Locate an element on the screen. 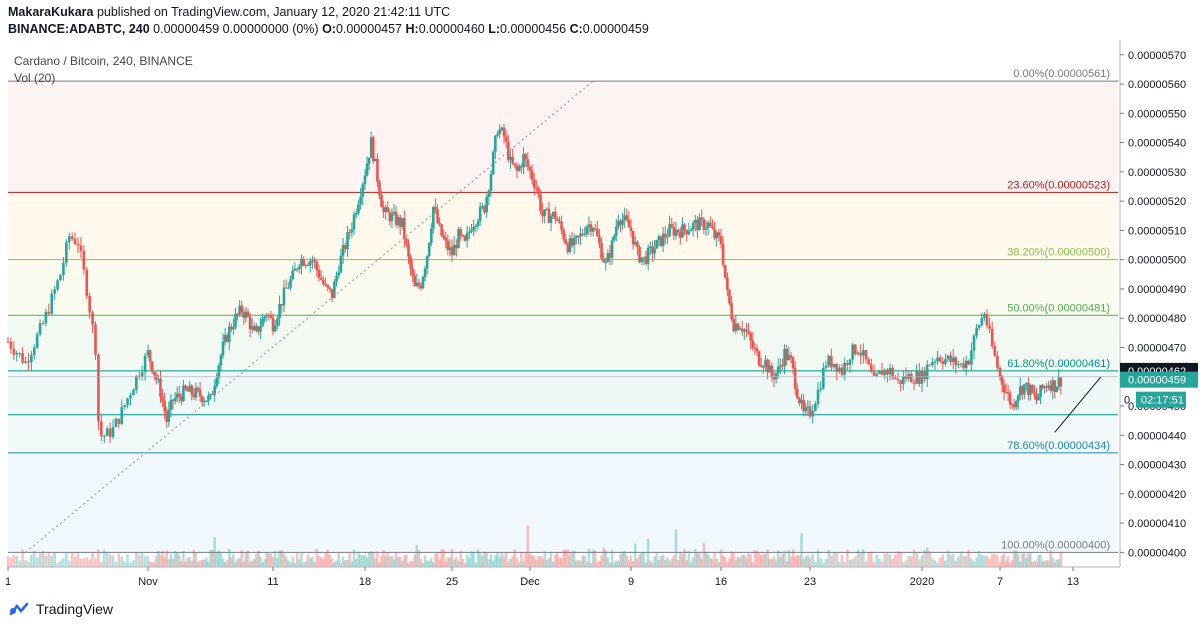  close-price-tag is located at coordinates (1159, 379).